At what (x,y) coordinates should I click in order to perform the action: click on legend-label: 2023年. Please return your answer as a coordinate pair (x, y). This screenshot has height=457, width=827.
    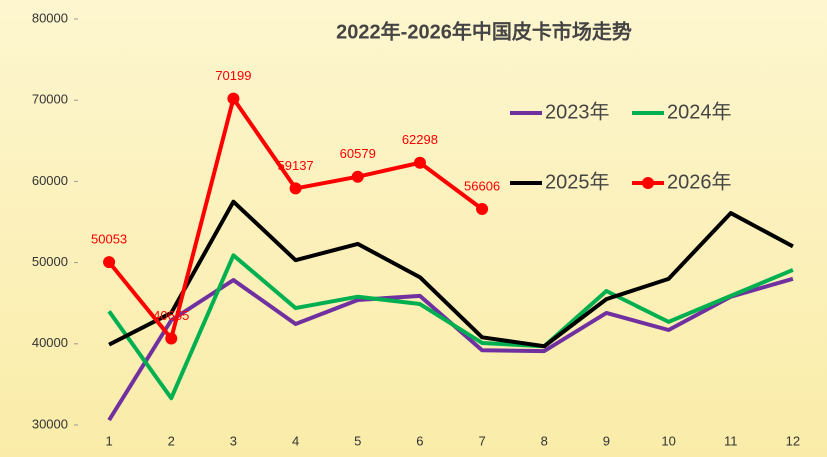
    Looking at the image, I should click on (577, 111).